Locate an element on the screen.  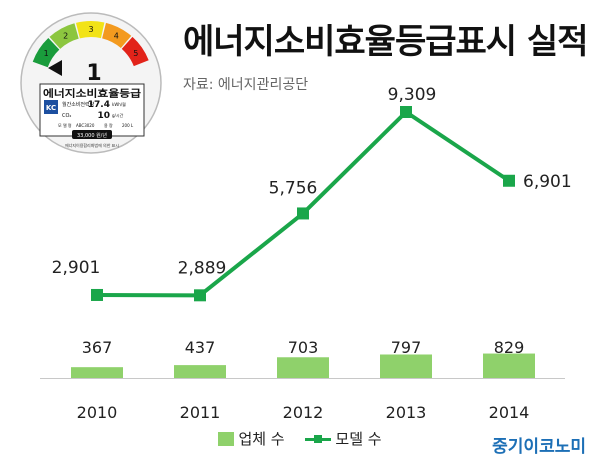
badge-grade: 1 is located at coordinates (93, 73).